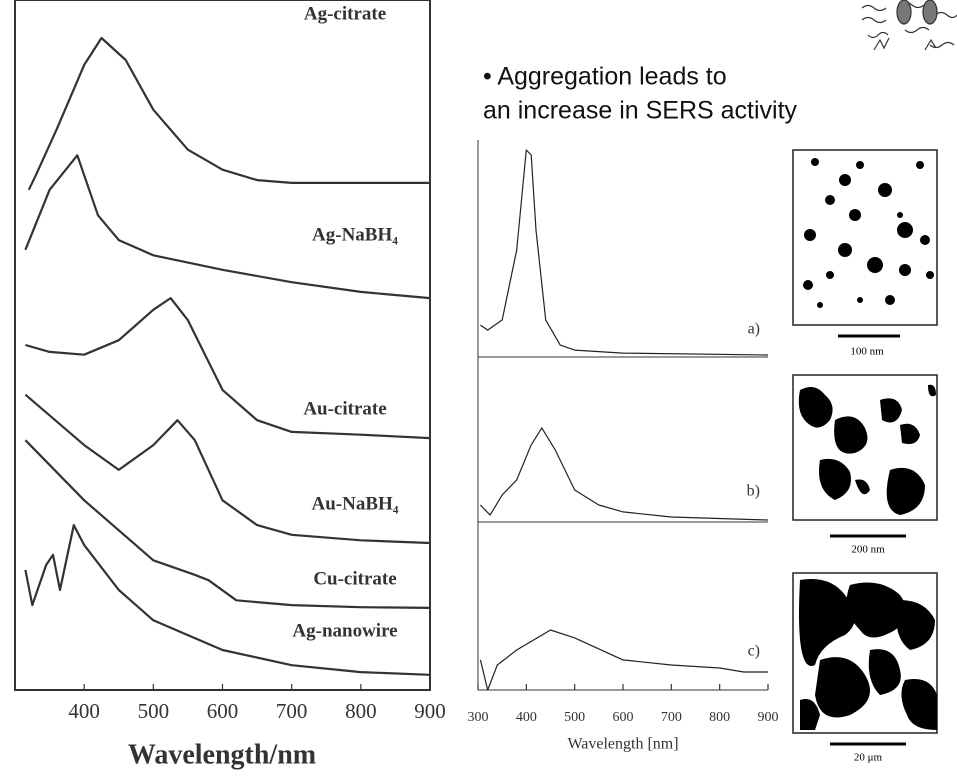  What do you see at coordinates (640, 111) in the screenshot?
I see `heading-line: an increase in SERS activity` at bounding box center [640, 111].